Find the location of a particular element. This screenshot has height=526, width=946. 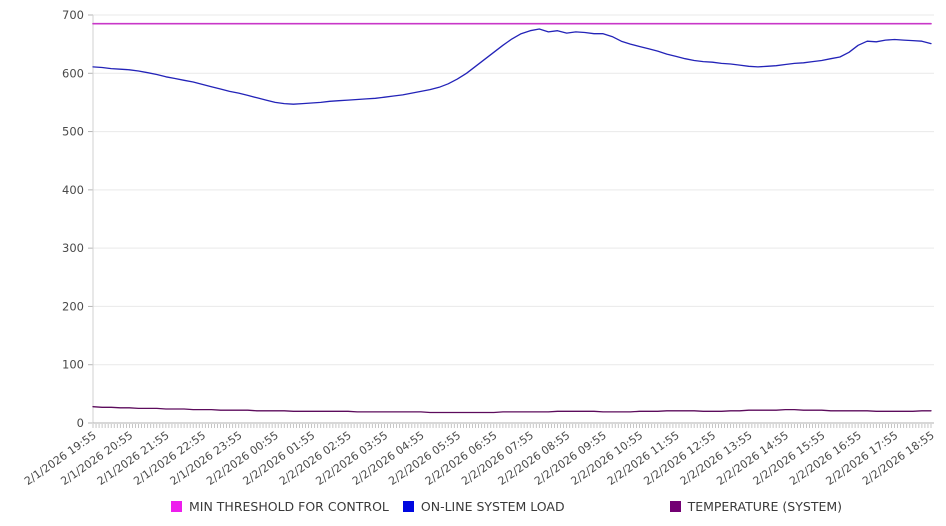

y-tick-label: 500 is located at coordinates (73, 132).